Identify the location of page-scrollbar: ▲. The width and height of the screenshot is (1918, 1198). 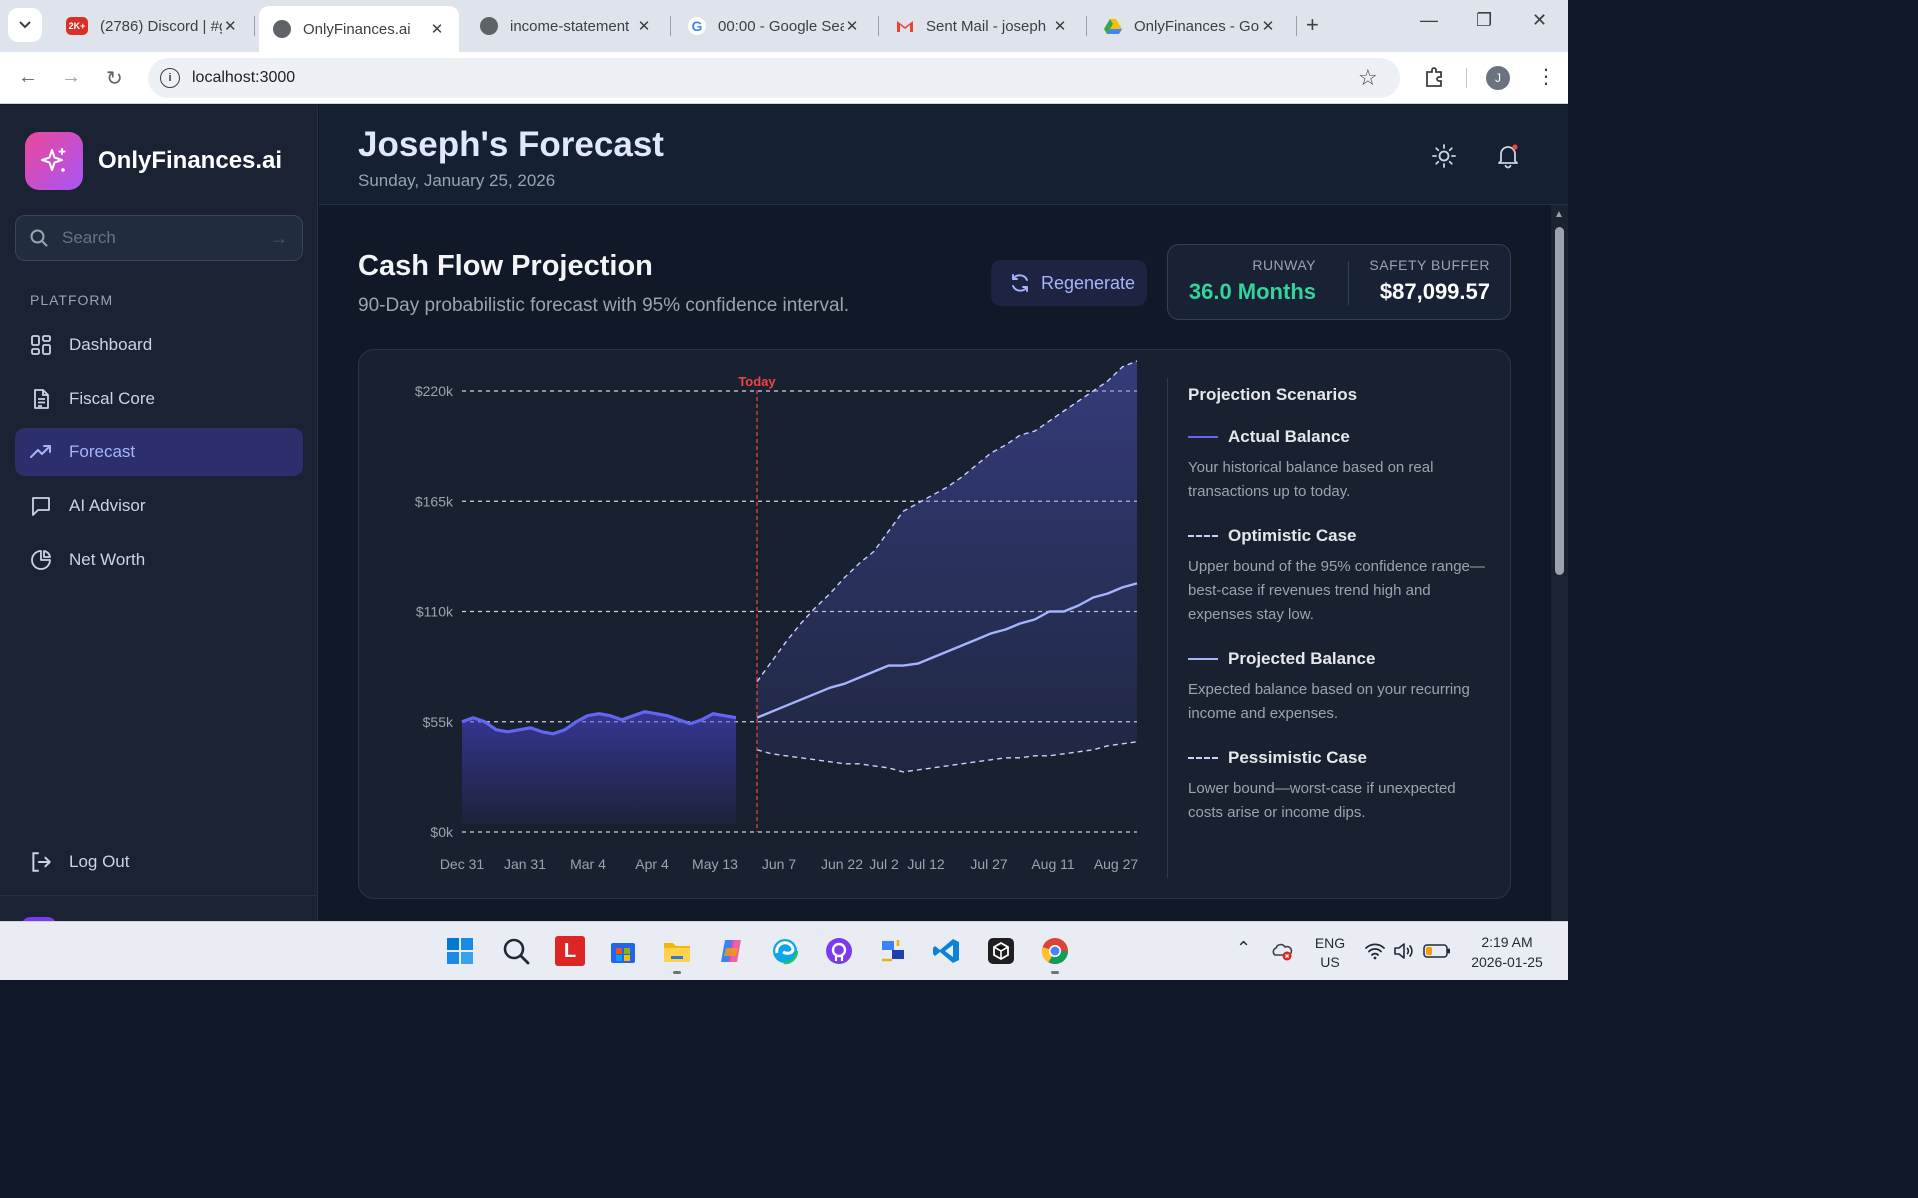
(1559, 563).